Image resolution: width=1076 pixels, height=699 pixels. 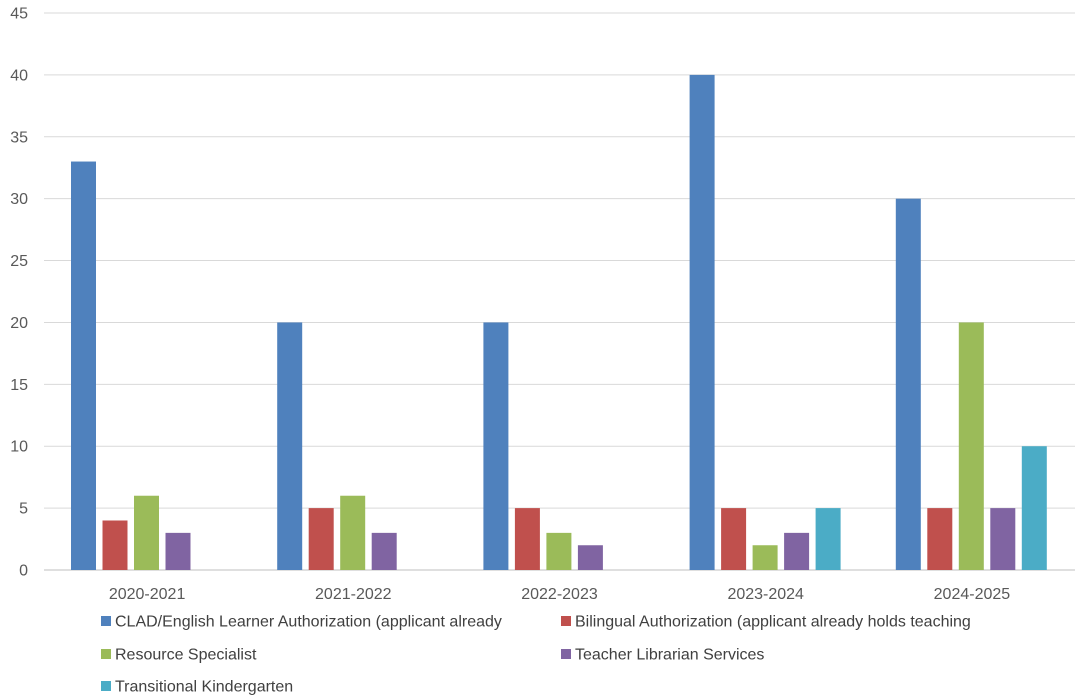 I want to click on x-tick-label: 2023-2024, so click(x=765, y=594).